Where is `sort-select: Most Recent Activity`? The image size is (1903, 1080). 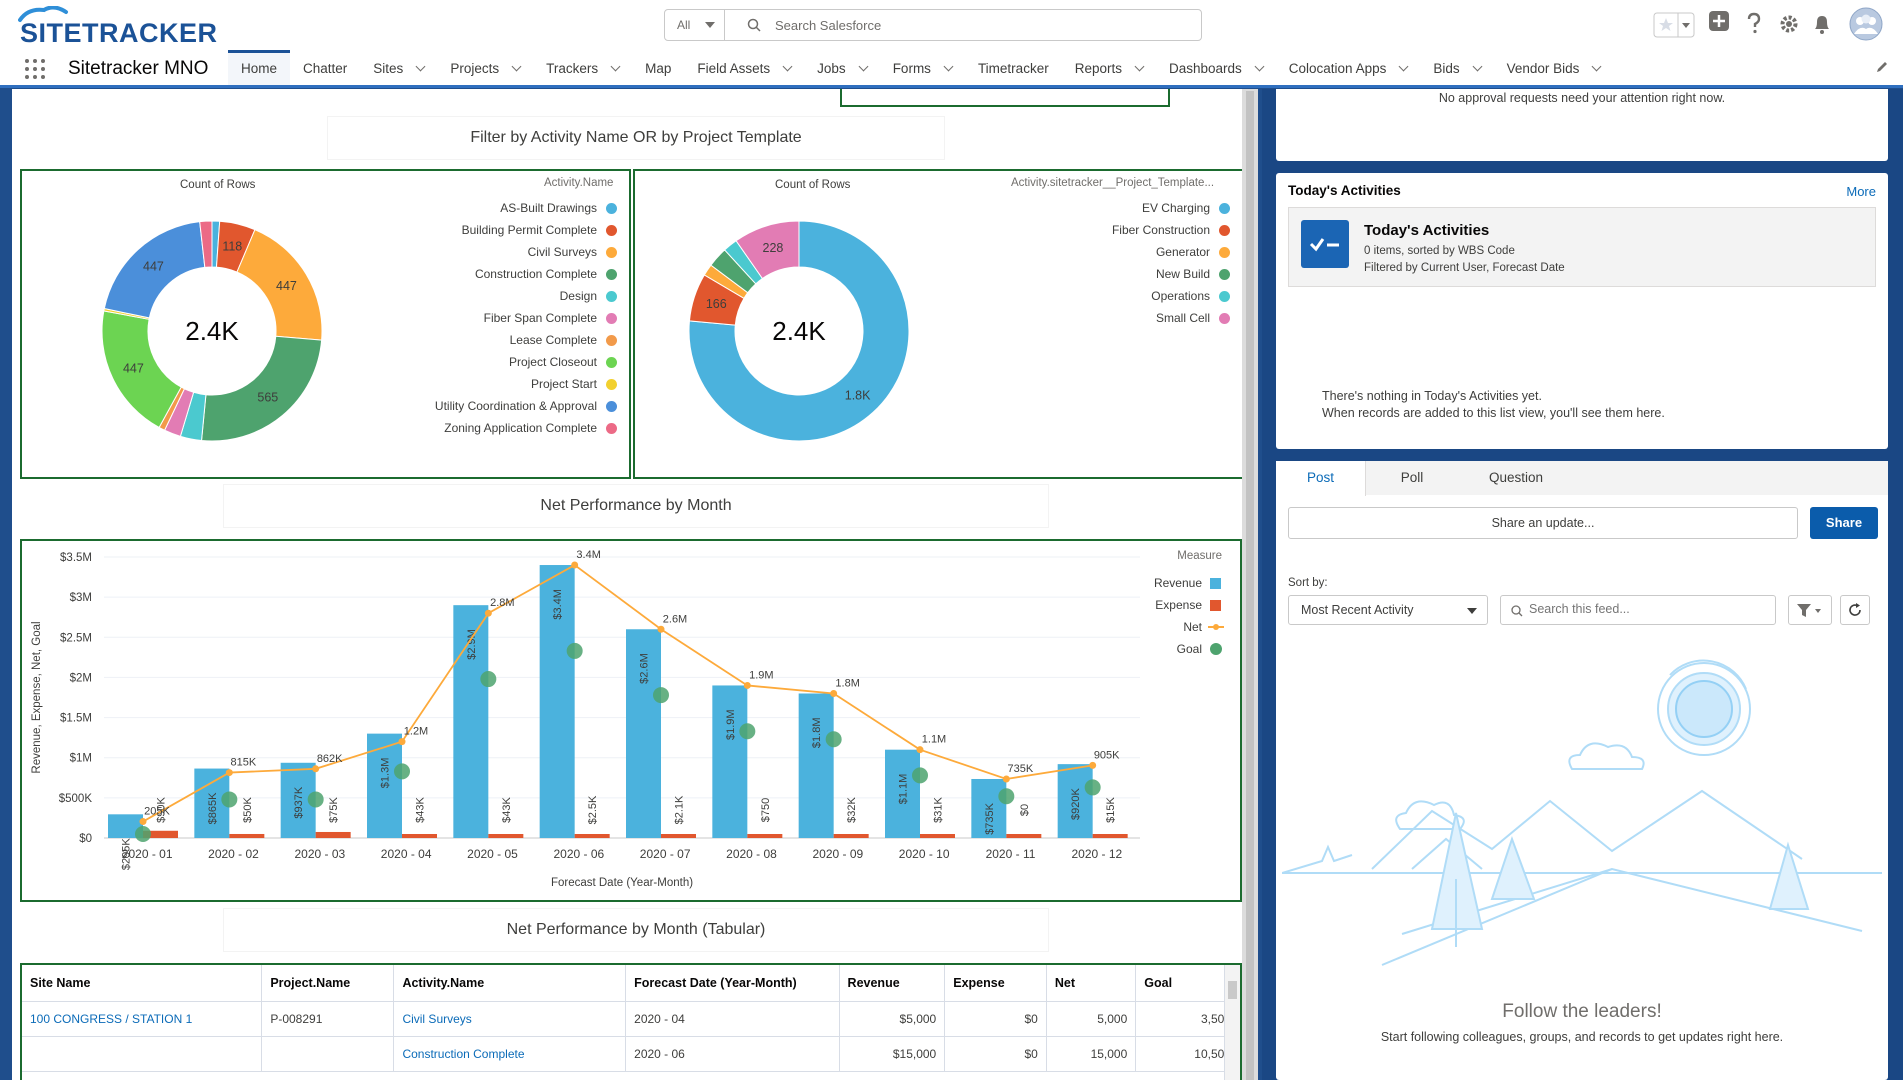 sort-select: Most Recent Activity is located at coordinates (1388, 610).